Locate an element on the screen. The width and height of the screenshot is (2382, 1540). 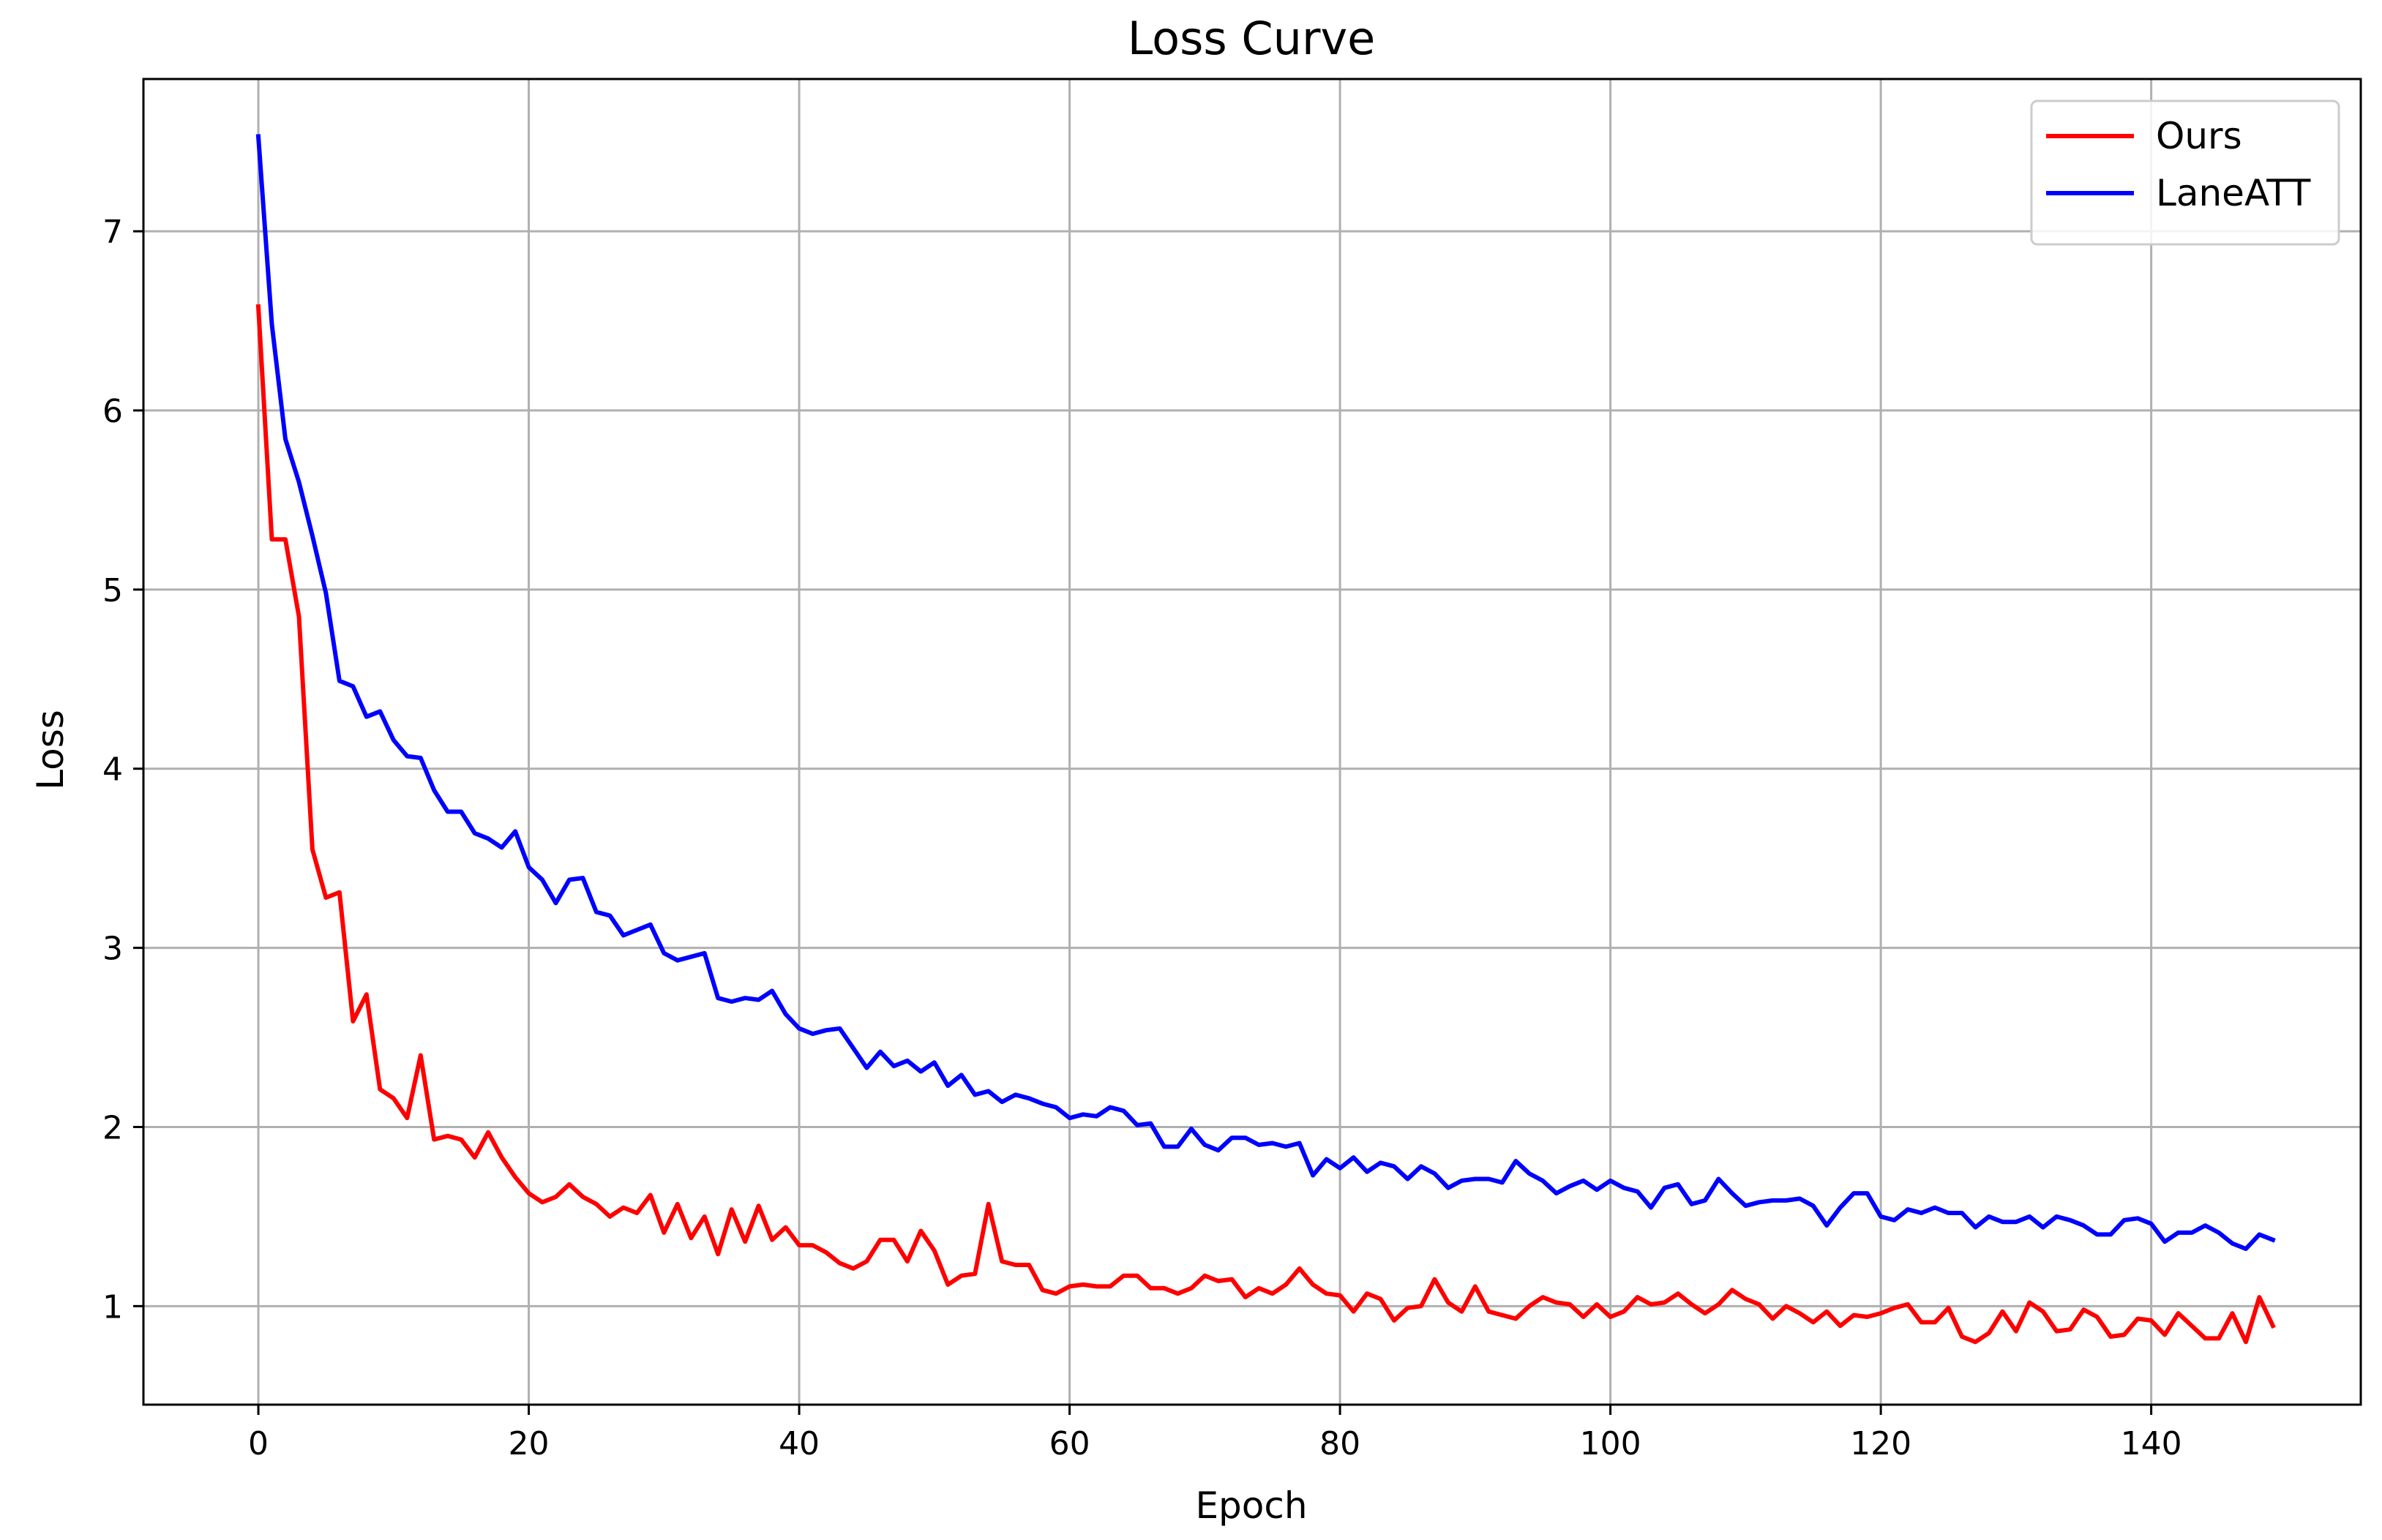
chart-title: Loss Curve is located at coordinates (1252, 38).